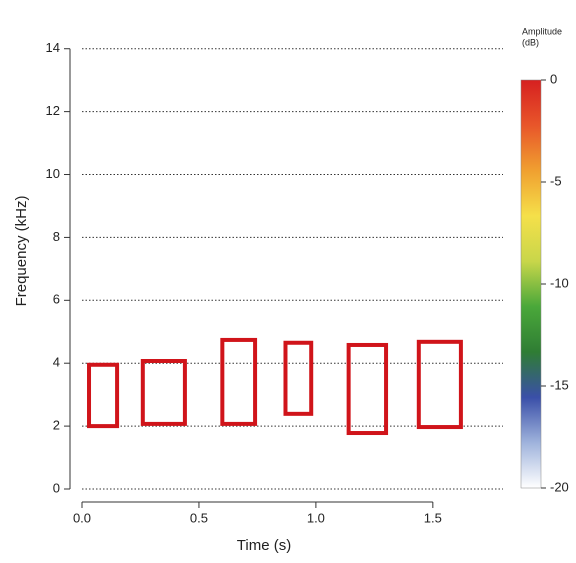 The image size is (576, 563). What do you see at coordinates (264, 545) in the screenshot?
I see `x-axis-label: Time (s)` at bounding box center [264, 545].